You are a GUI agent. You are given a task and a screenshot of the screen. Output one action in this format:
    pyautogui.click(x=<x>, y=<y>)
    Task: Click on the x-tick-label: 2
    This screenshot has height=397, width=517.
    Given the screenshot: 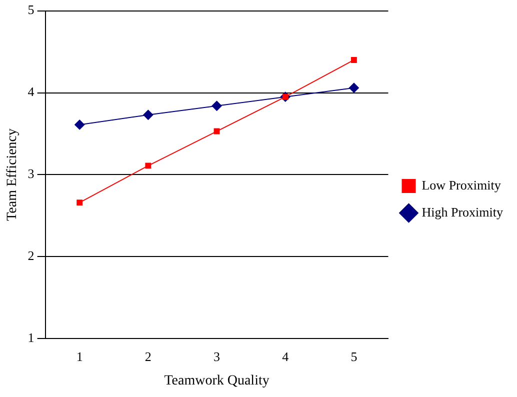 What is the action you would take?
    pyautogui.click(x=148, y=356)
    